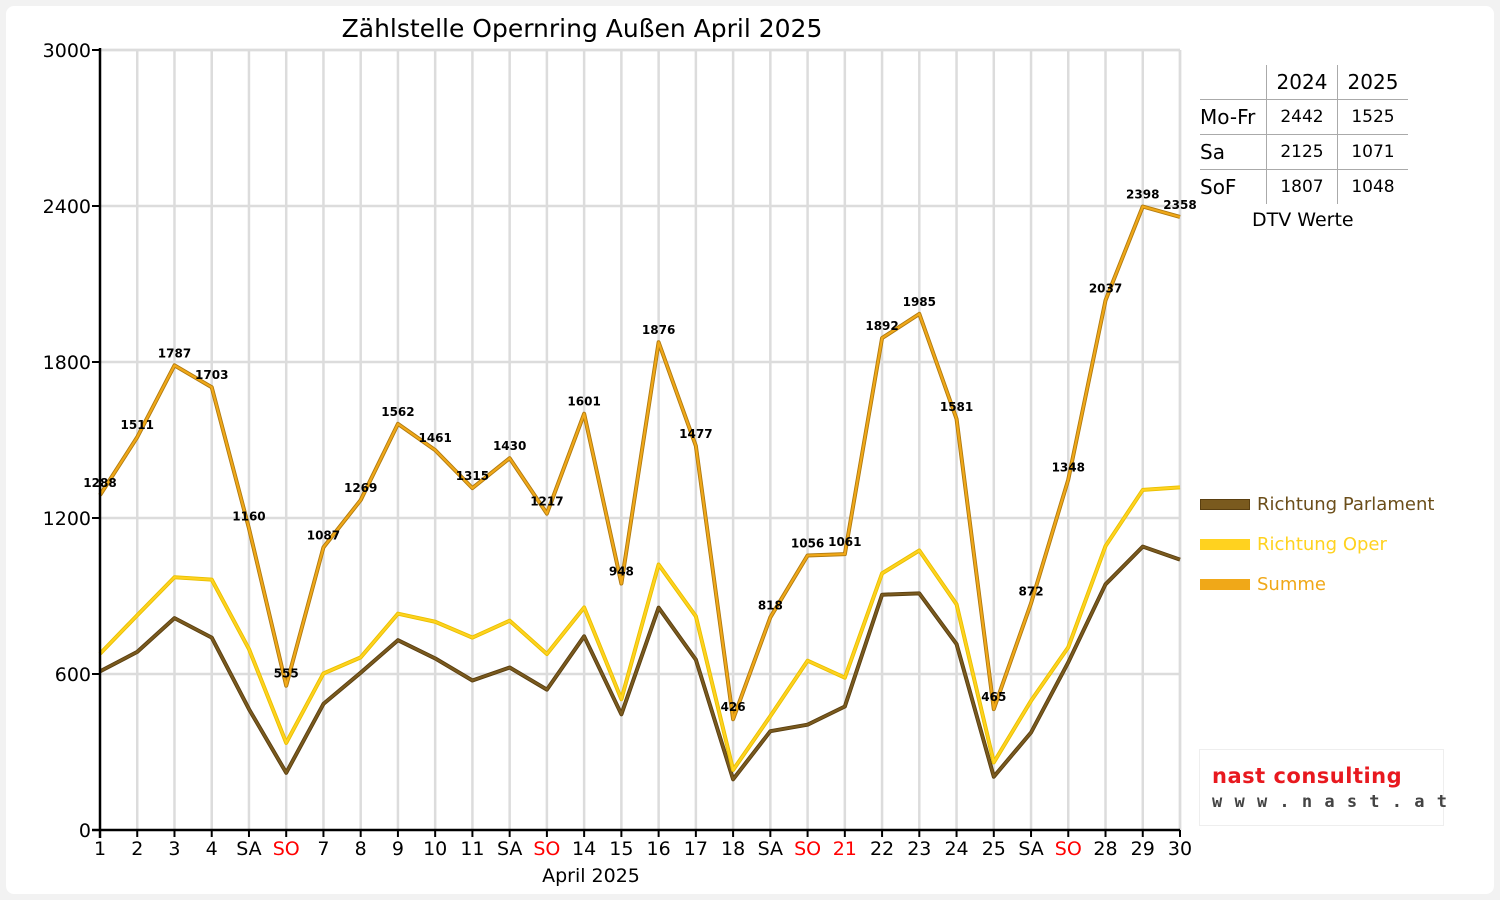 The width and height of the screenshot is (1500, 900). Describe the element at coordinates (323, 535) in the screenshot. I see `data-label: 1087` at that location.